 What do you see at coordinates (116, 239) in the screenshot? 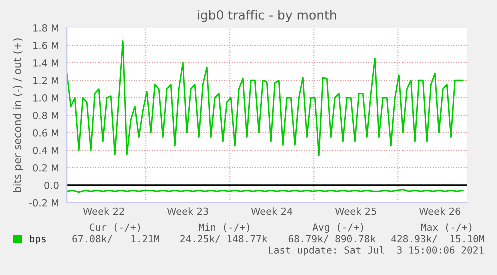
I see `text: 67.08k/ 1.21M` at bounding box center [116, 239].